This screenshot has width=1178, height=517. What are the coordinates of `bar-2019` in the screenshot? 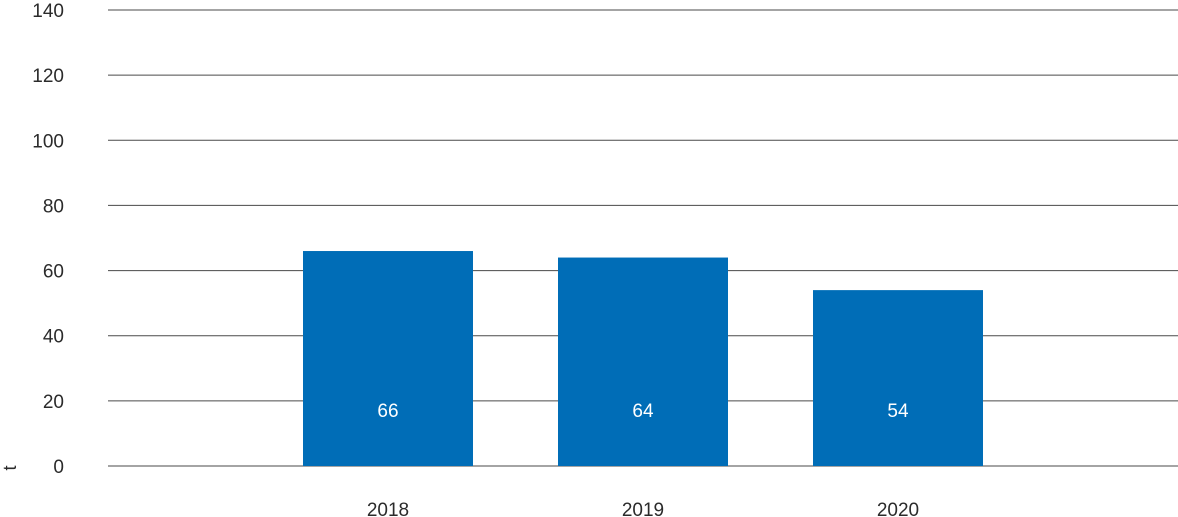 It's located at (643, 361).